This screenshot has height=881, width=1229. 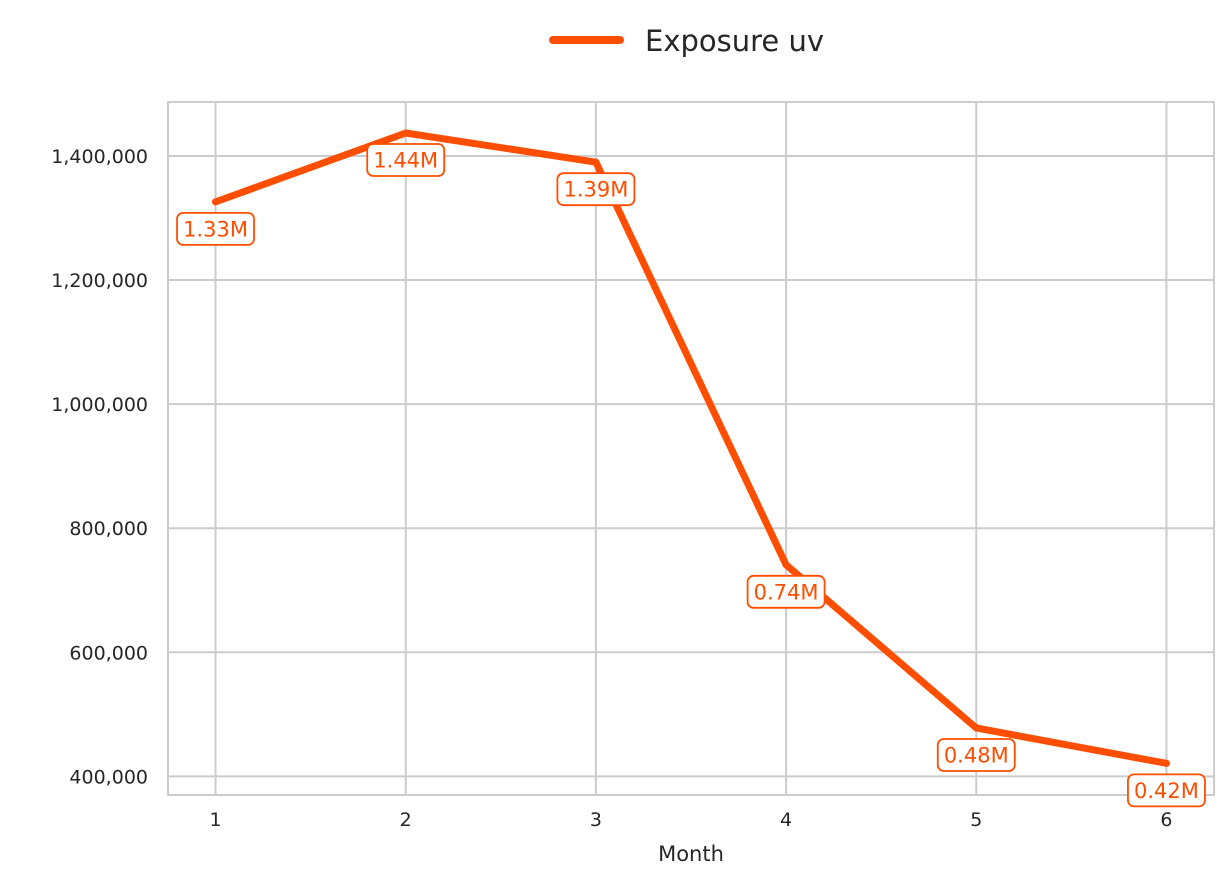 I want to click on data-label: 1.33M, so click(x=215, y=228).